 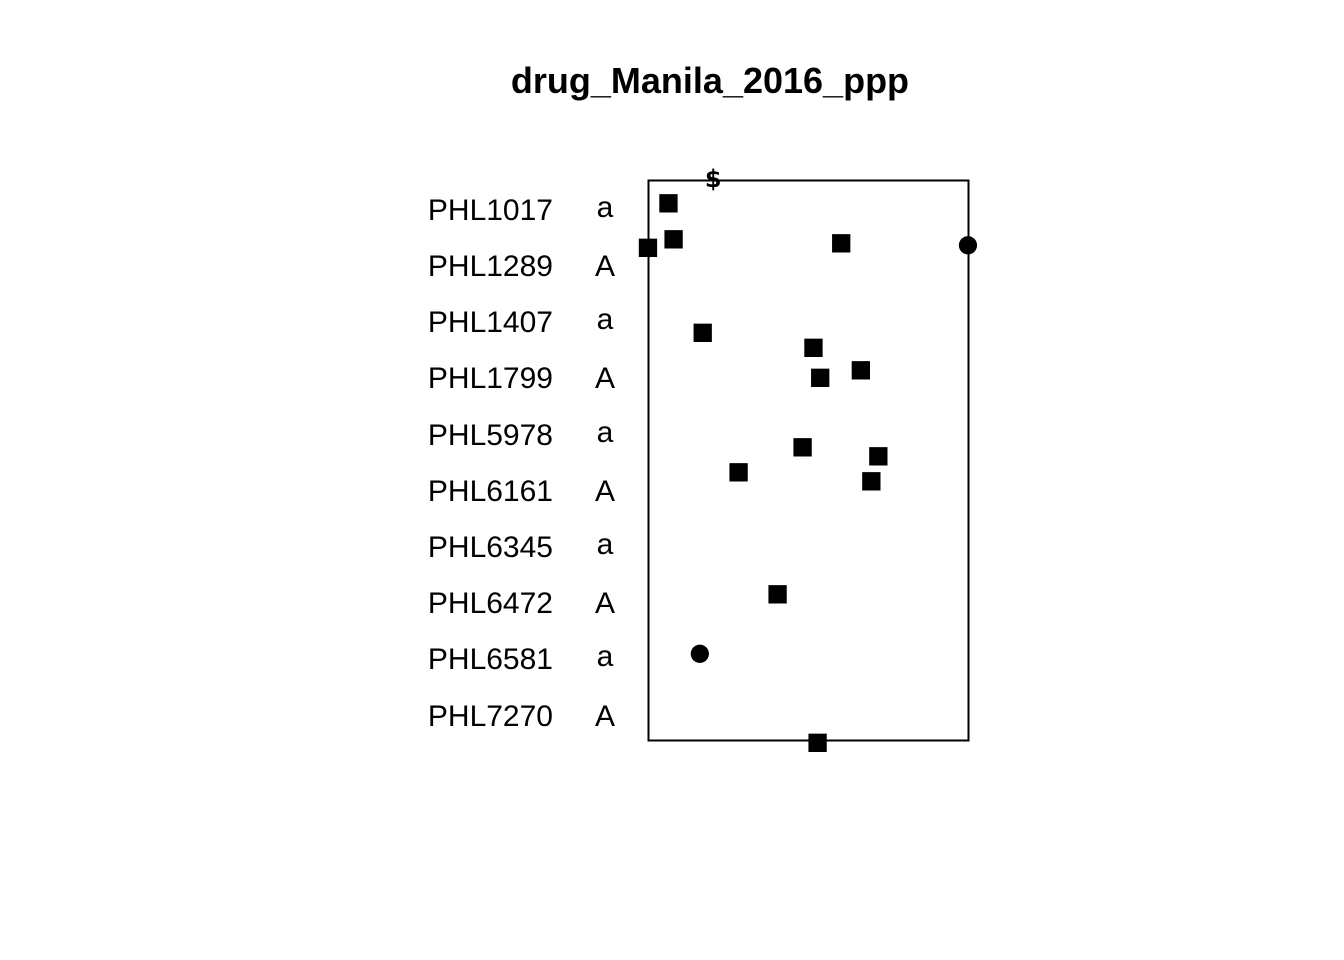 What do you see at coordinates (713, 179) in the screenshot?
I see `data-point: $` at bounding box center [713, 179].